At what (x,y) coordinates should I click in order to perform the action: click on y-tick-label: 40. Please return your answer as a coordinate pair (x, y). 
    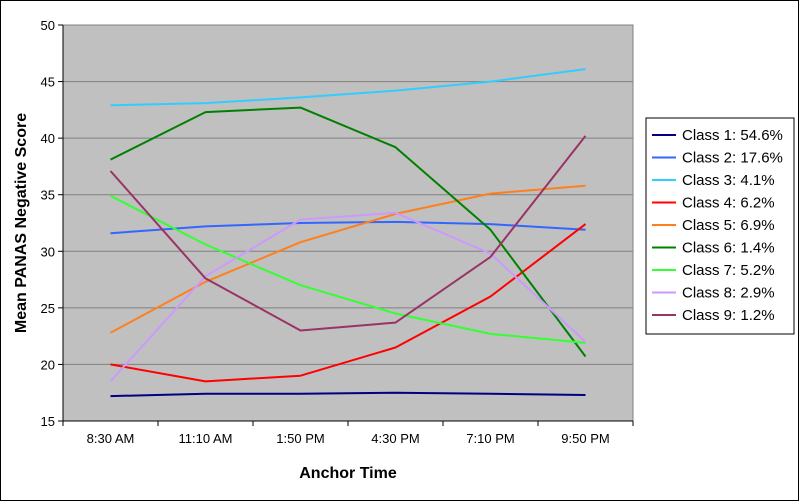
    Looking at the image, I should click on (48, 138).